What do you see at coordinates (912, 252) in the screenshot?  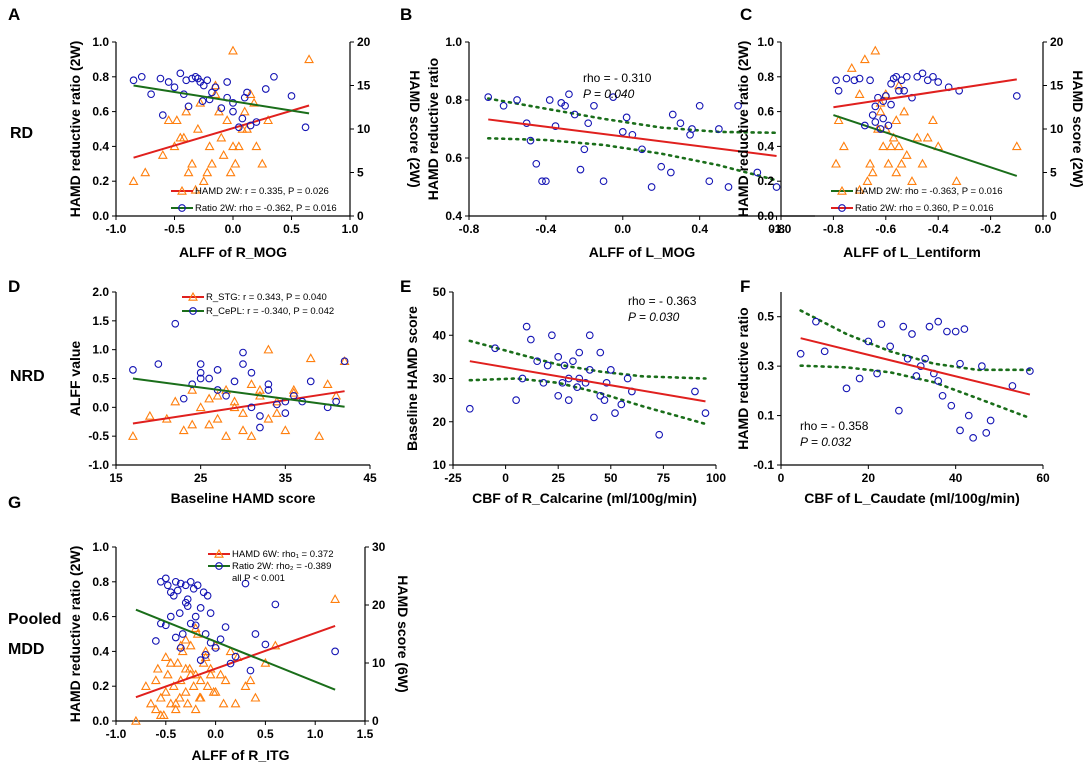 I see `x-axis-label: ALFF of L_Lentiform` at bounding box center [912, 252].